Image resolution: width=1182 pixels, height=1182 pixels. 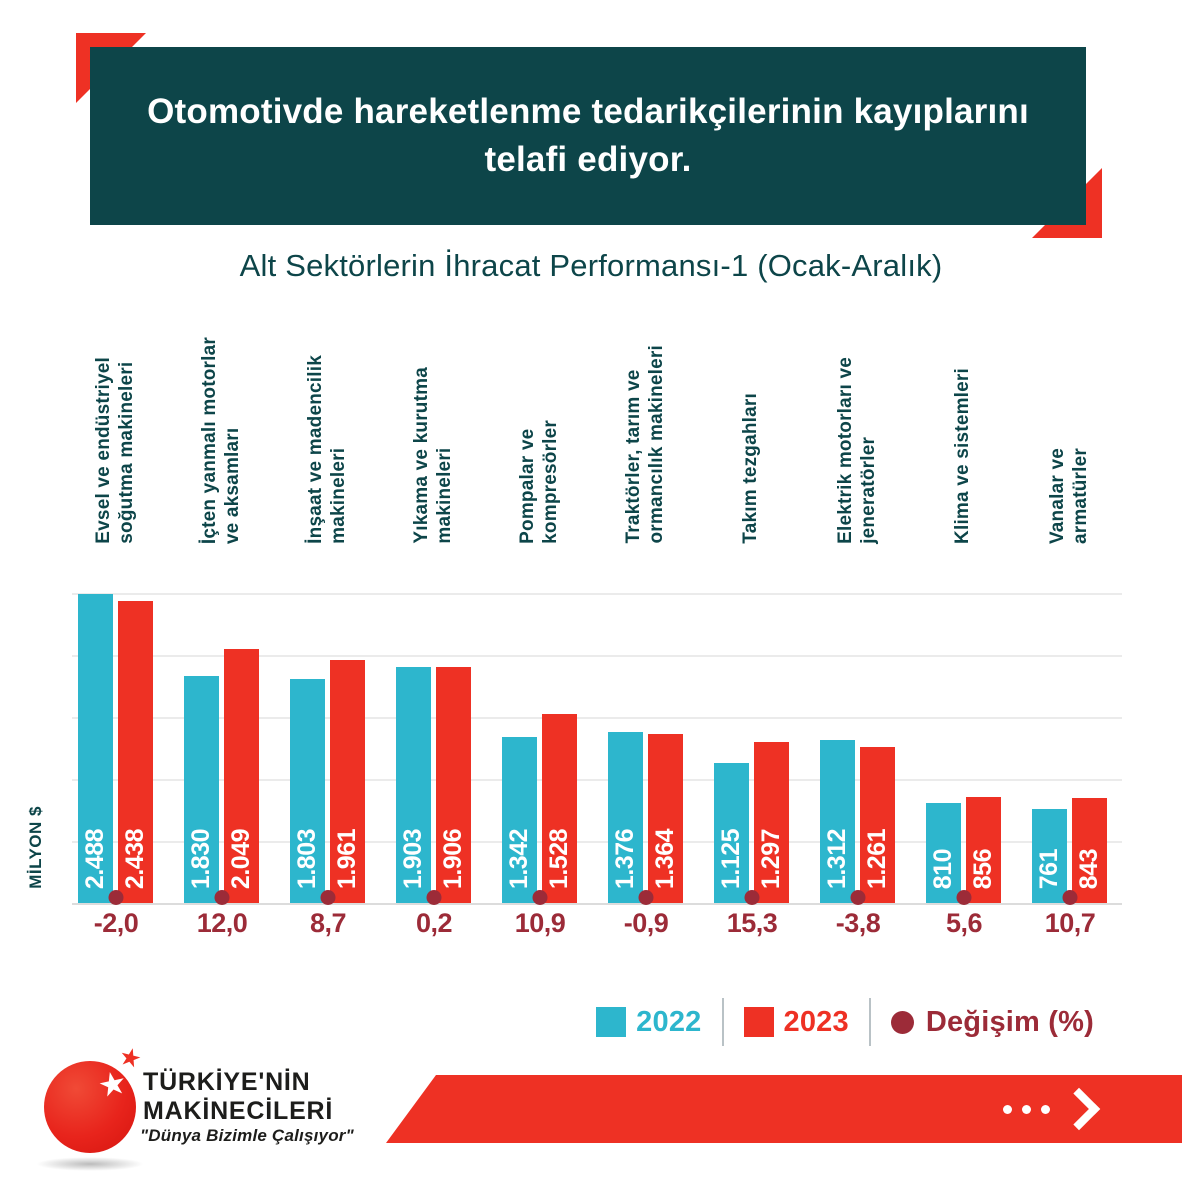 What do you see at coordinates (90, 1164) in the screenshot?
I see `logo-shadow` at bounding box center [90, 1164].